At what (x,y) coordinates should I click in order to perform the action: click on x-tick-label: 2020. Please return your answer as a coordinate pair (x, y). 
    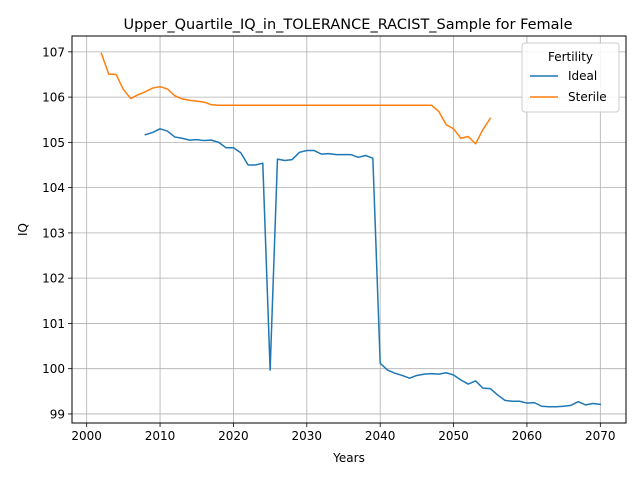
    Looking at the image, I should click on (233, 436).